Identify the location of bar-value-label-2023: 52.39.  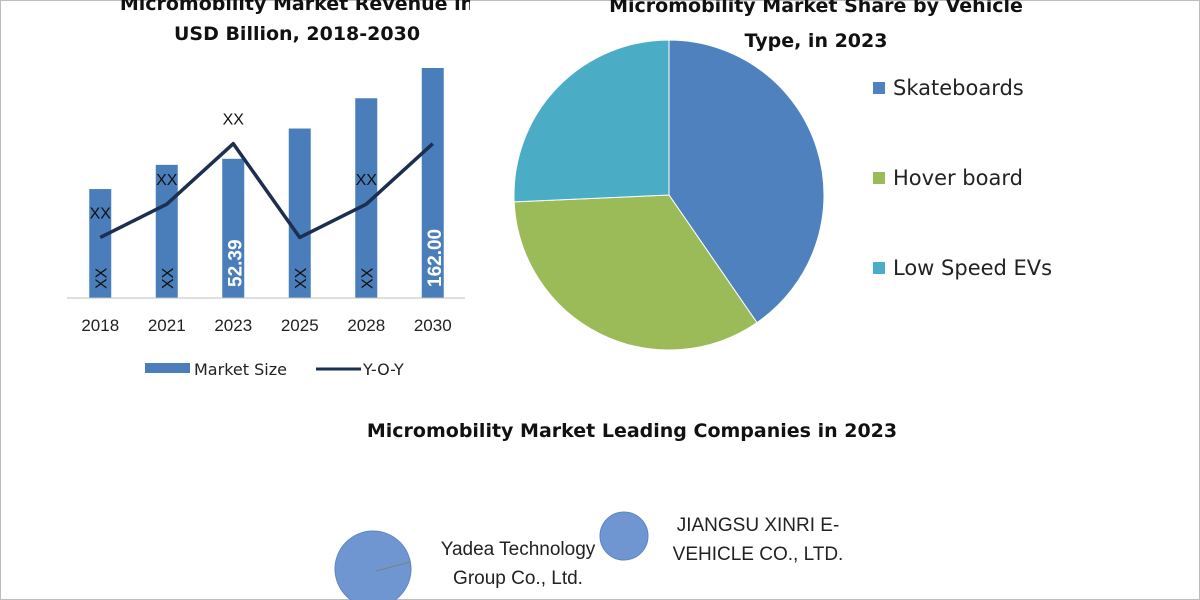
(235, 263).